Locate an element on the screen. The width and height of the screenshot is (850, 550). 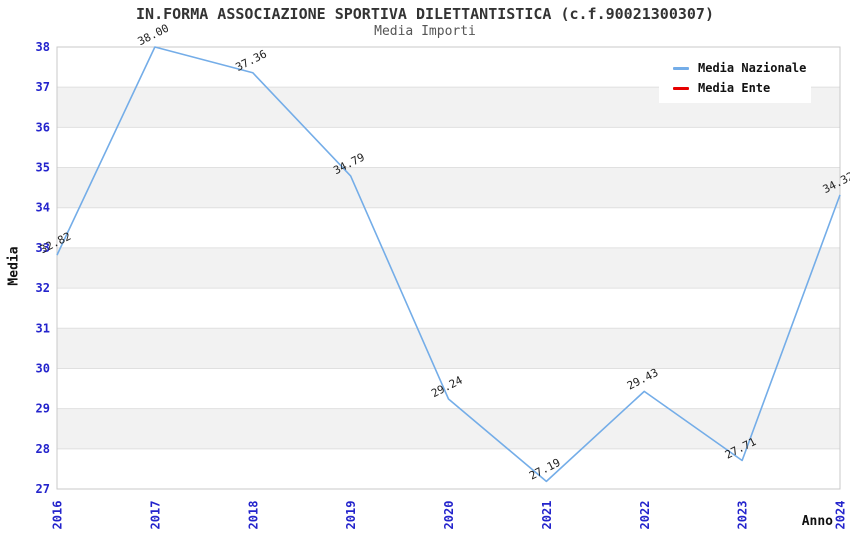
y-tick-label: 34 is located at coordinates (43, 208).